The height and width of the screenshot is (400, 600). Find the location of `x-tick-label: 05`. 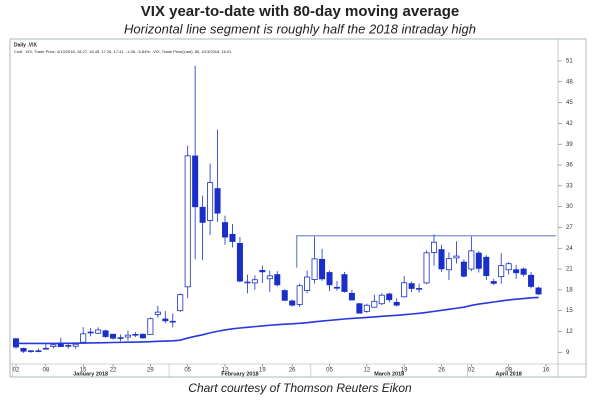

x-tick-label: 05 is located at coordinates (329, 371).